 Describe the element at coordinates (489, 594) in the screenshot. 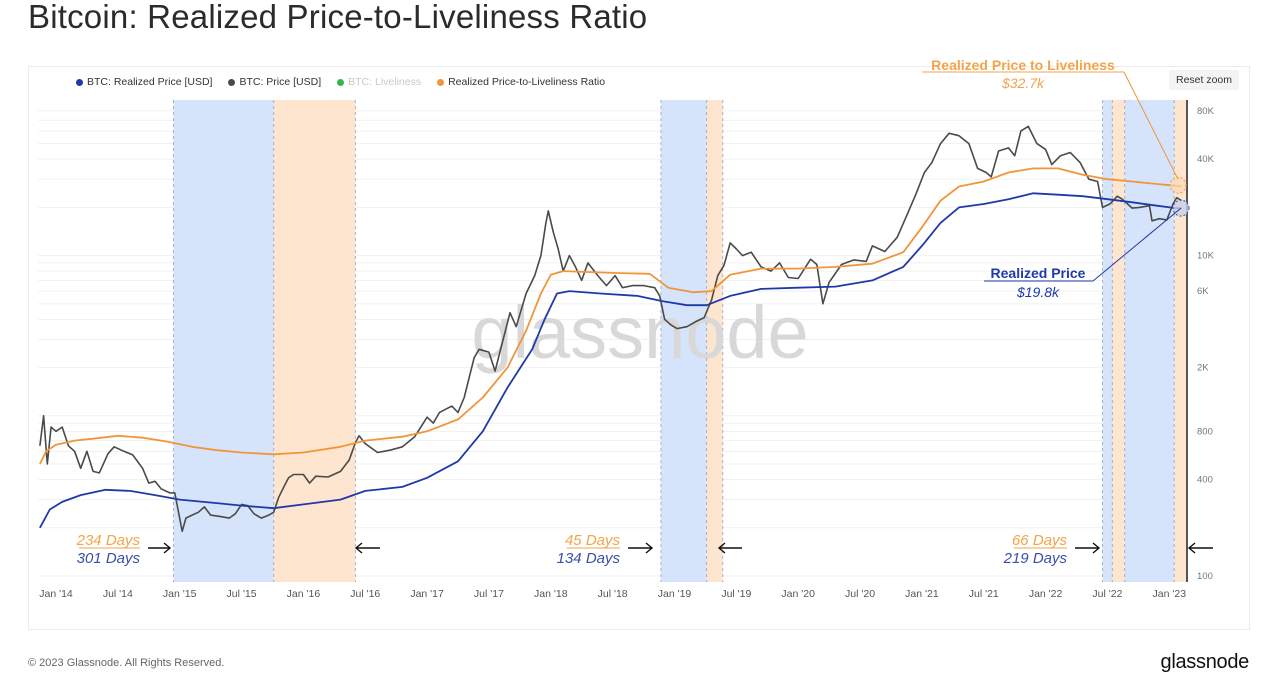

I see `x-tick-label: Jul '17` at that location.